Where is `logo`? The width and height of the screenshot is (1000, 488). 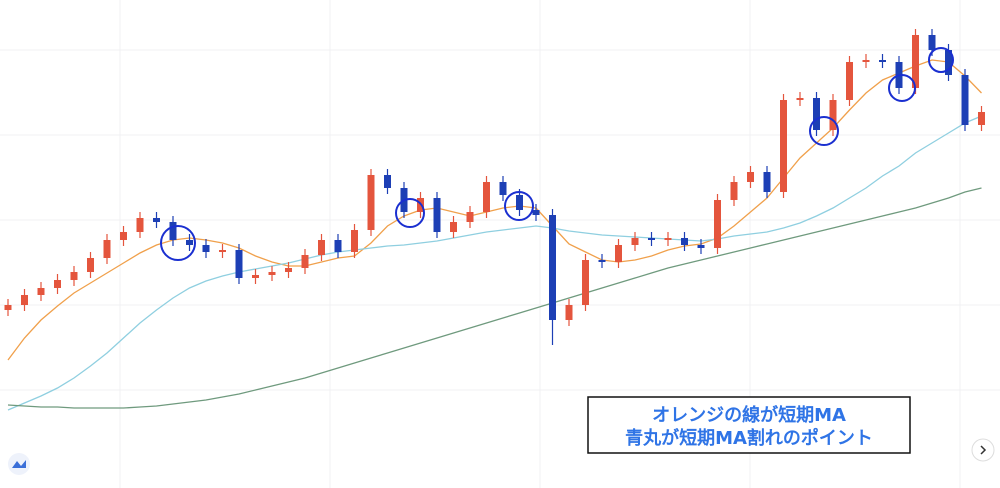
logo is located at coordinates (19, 464).